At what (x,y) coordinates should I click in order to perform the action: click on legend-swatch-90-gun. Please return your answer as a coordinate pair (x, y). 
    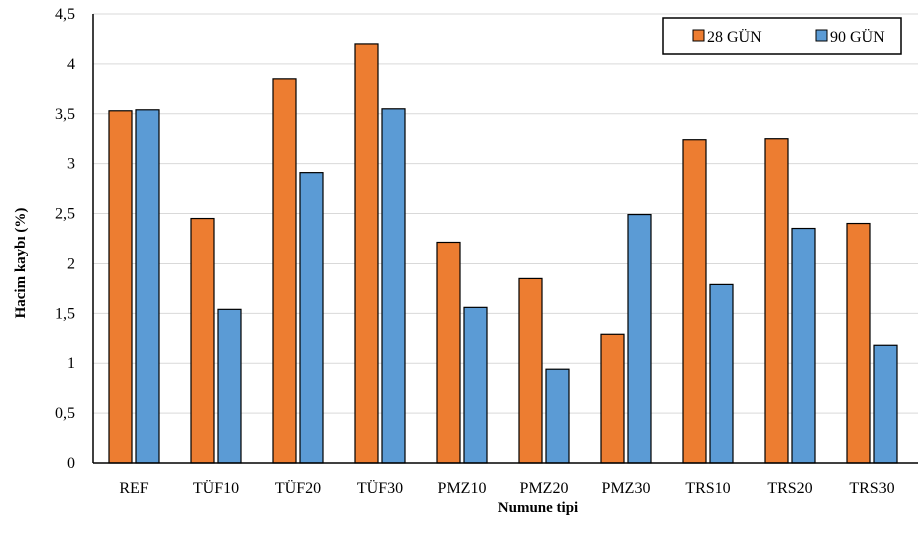
    Looking at the image, I should click on (821, 35).